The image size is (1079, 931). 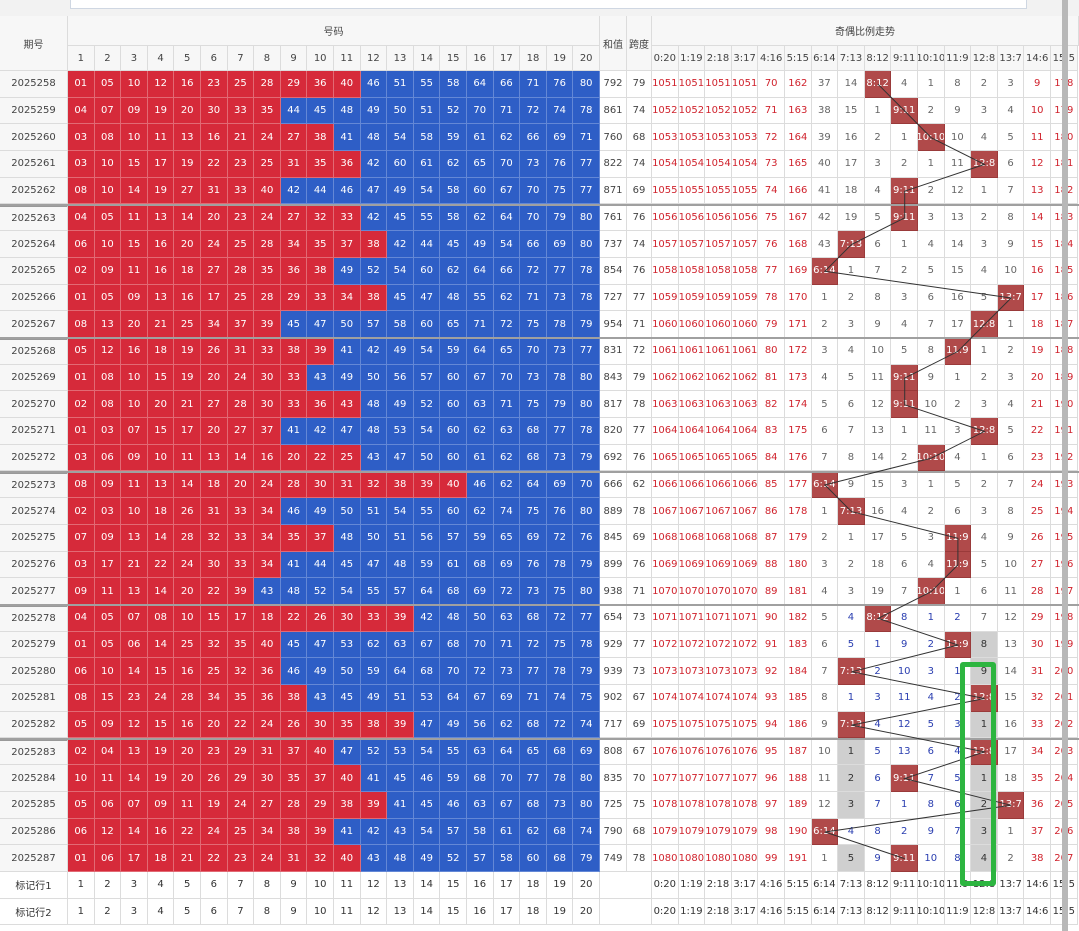 What do you see at coordinates (771, 538) in the screenshot?
I see `ratio-cell: 87` at bounding box center [771, 538].